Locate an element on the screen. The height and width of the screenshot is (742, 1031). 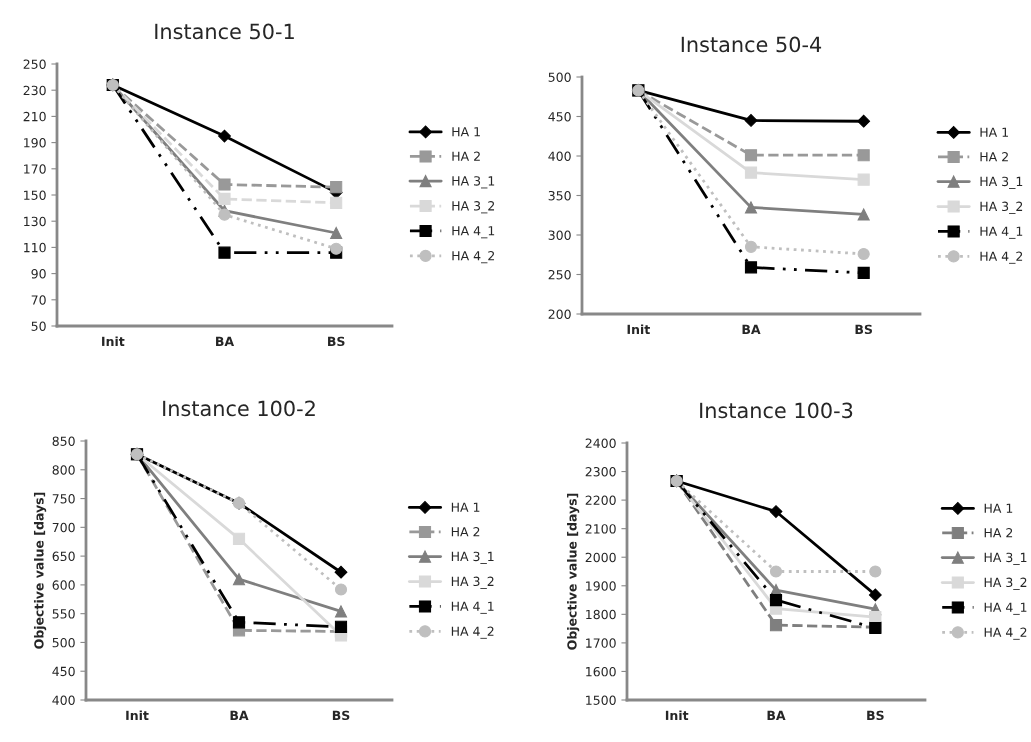
y-tick-label: 300 is located at coordinates (559, 235).